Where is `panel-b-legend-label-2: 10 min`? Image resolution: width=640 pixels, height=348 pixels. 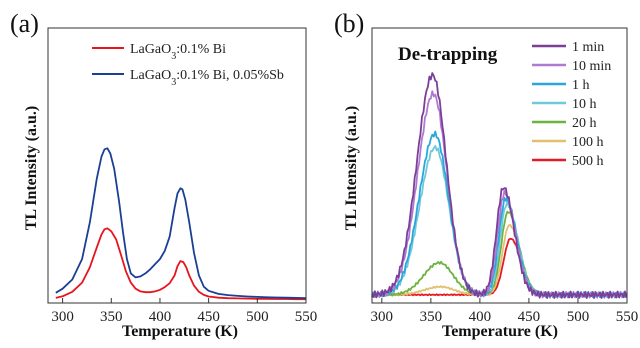
panel-b-legend-label-2: 10 min is located at coordinates (591, 66).